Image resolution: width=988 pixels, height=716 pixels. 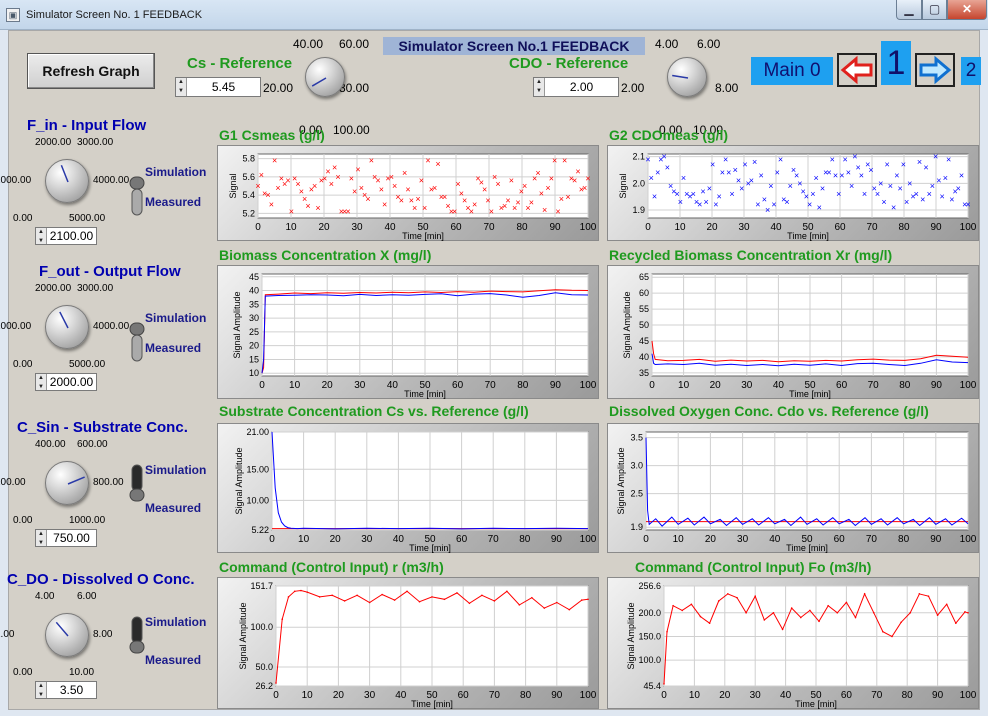 What do you see at coordinates (971, 71) in the screenshot?
I see `next-screen-number: 2` at bounding box center [971, 71].